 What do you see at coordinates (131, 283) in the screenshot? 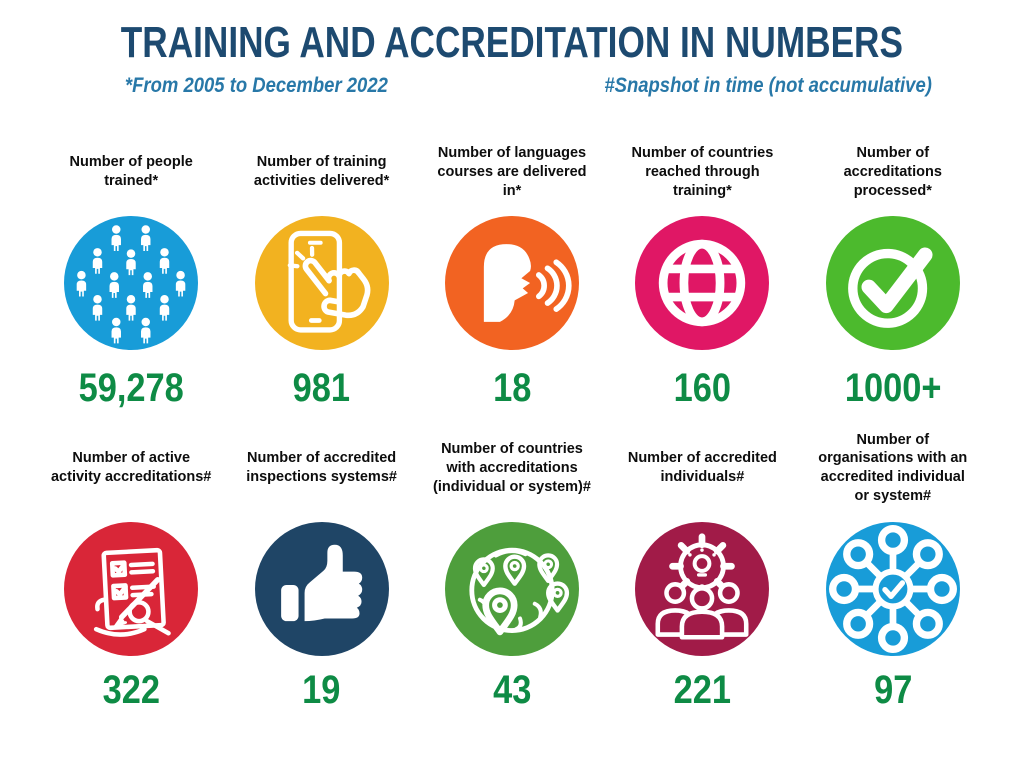
I see `people-crowd-icon` at bounding box center [131, 283].